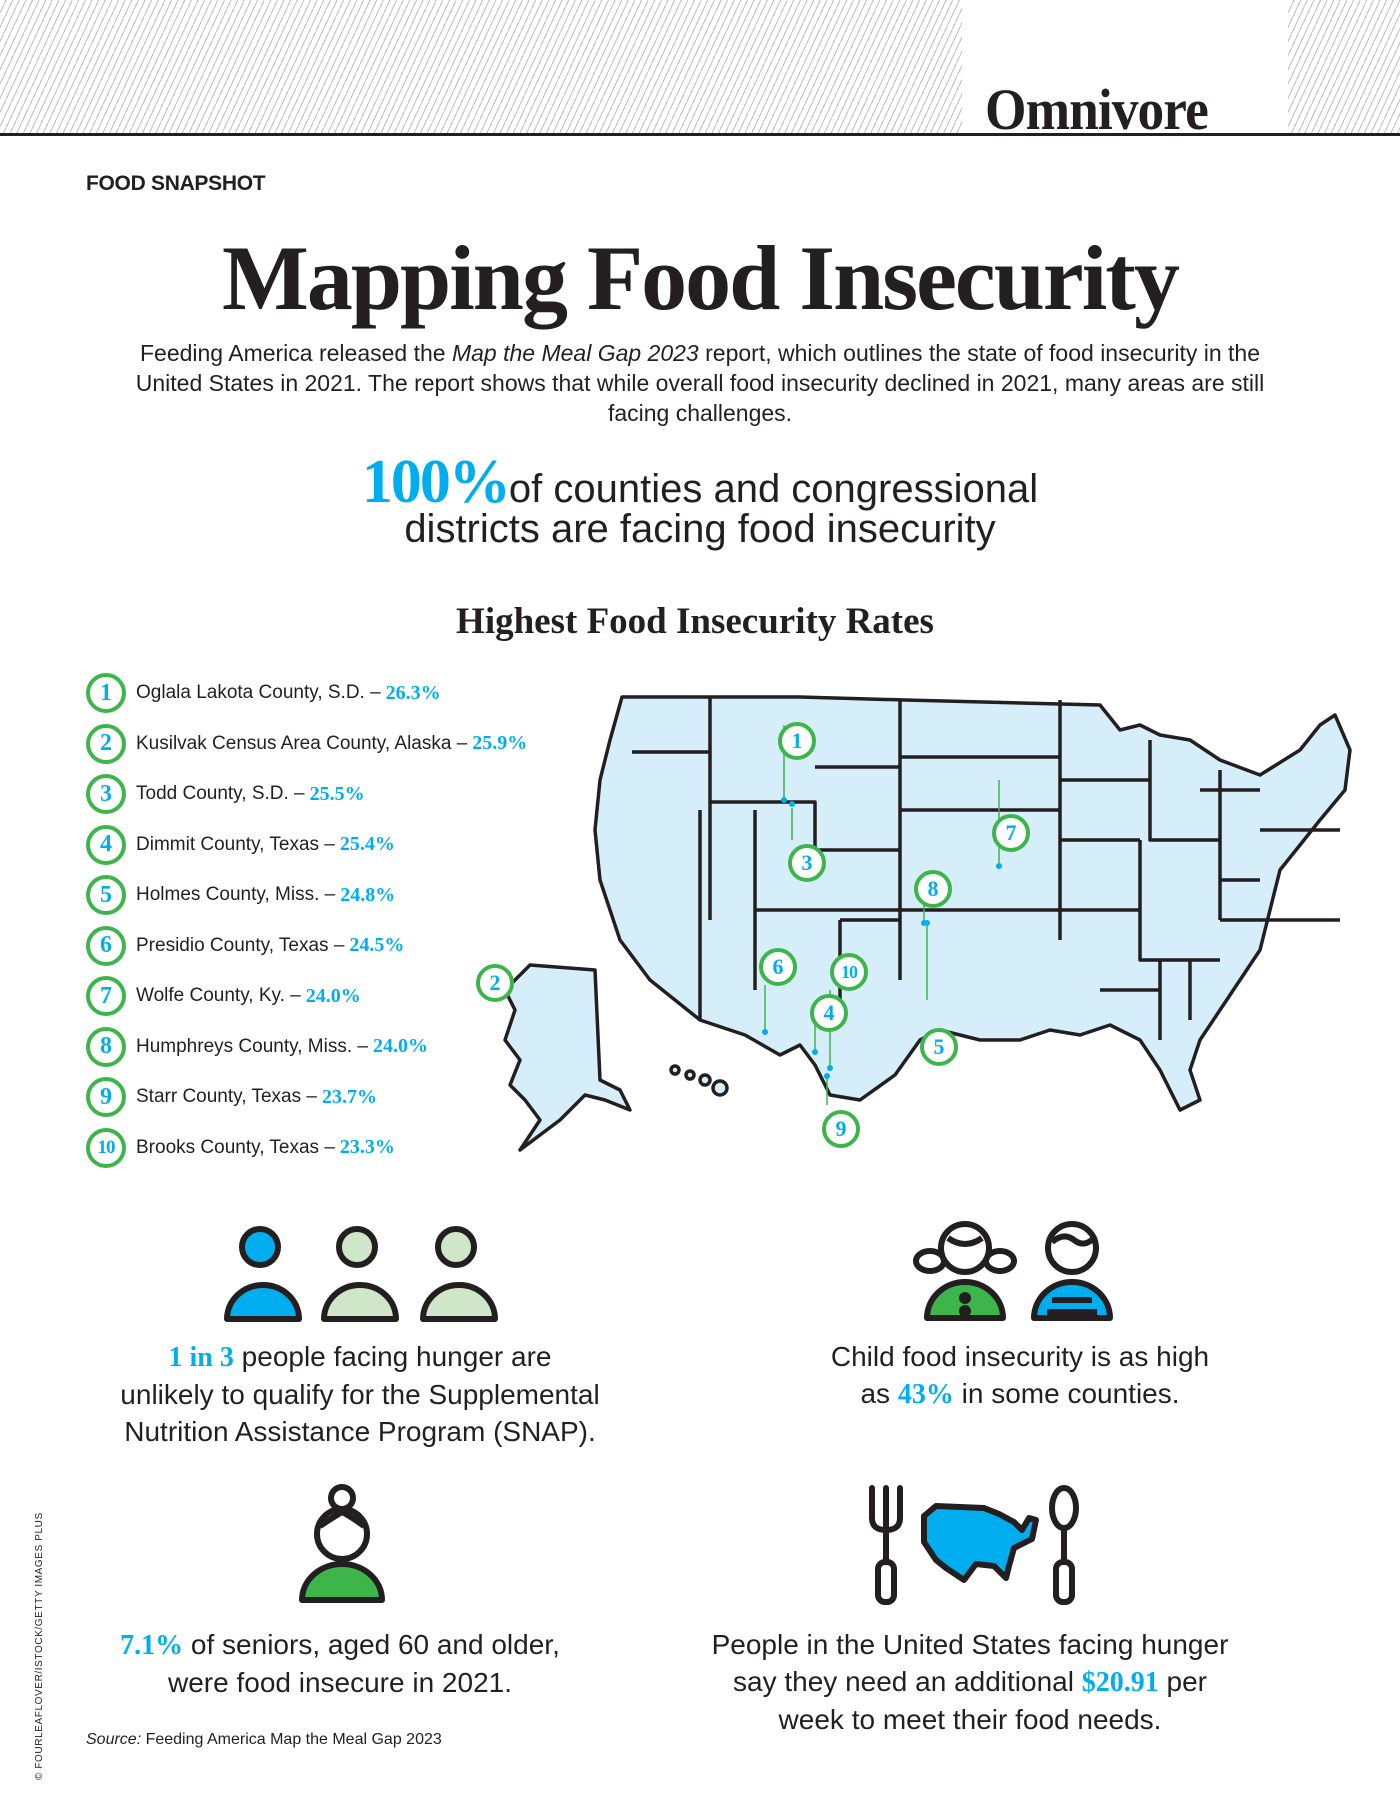  Describe the element at coordinates (1120, 1682) in the screenshot. I see `weekly-need-highlight: $20.91` at that location.